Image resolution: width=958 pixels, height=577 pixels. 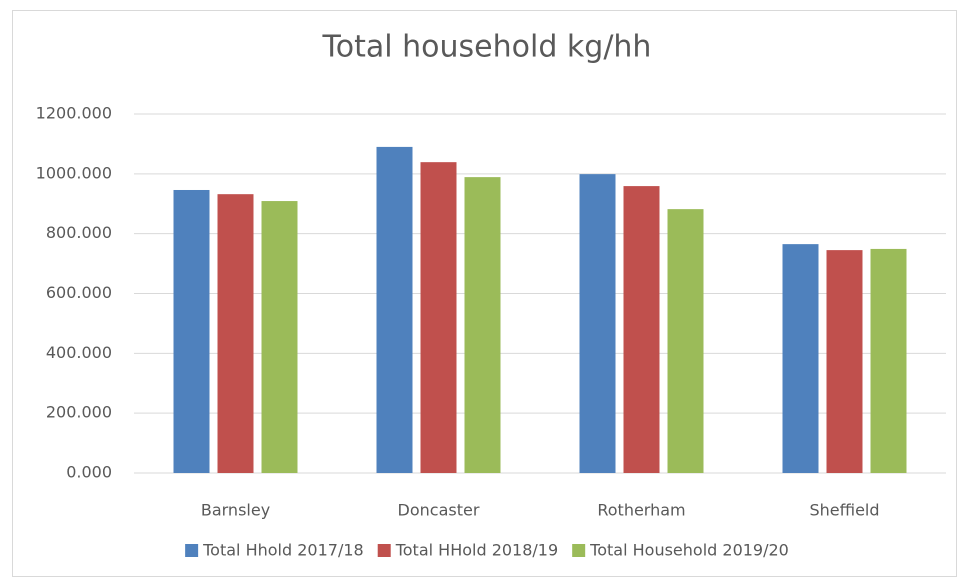 What do you see at coordinates (79, 412) in the screenshot?
I see `y-tick-label: 200.000` at bounding box center [79, 412].